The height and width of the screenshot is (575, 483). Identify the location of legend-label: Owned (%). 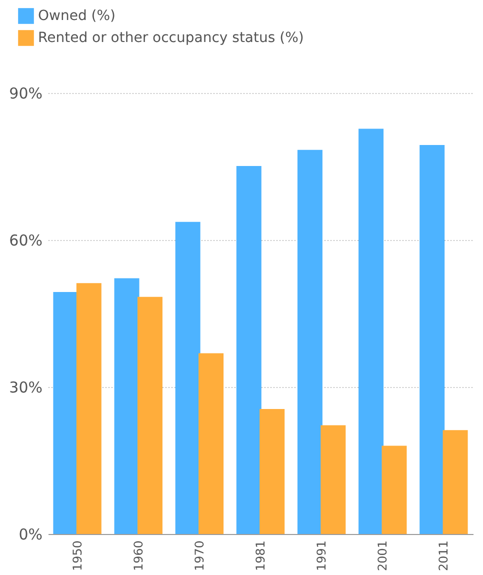
(77, 16).